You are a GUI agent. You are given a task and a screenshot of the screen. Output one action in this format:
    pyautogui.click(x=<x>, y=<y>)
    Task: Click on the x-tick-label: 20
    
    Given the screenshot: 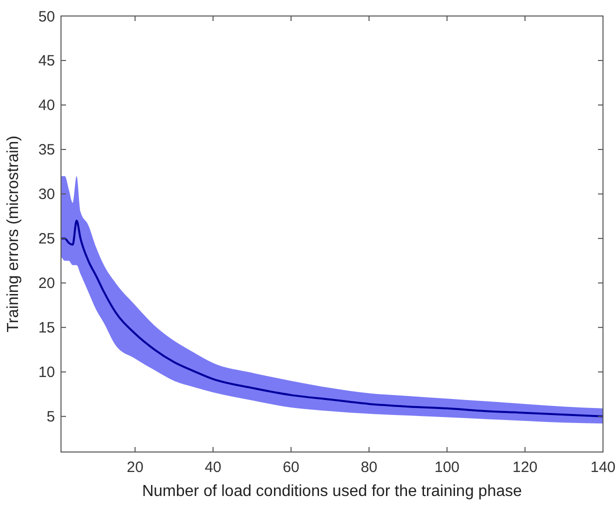 What is the action you would take?
    pyautogui.click(x=135, y=467)
    